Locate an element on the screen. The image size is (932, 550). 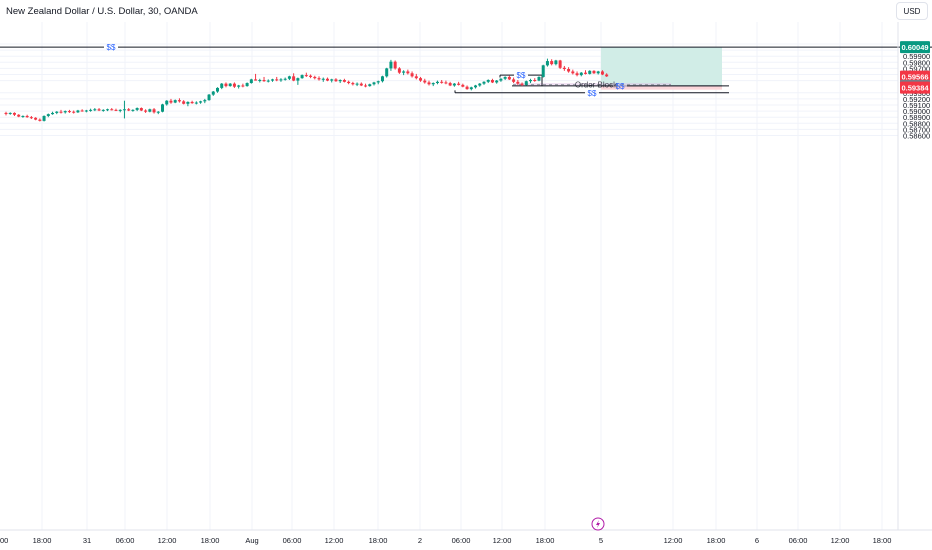
time-tick-label: 2 is located at coordinates (420, 540).